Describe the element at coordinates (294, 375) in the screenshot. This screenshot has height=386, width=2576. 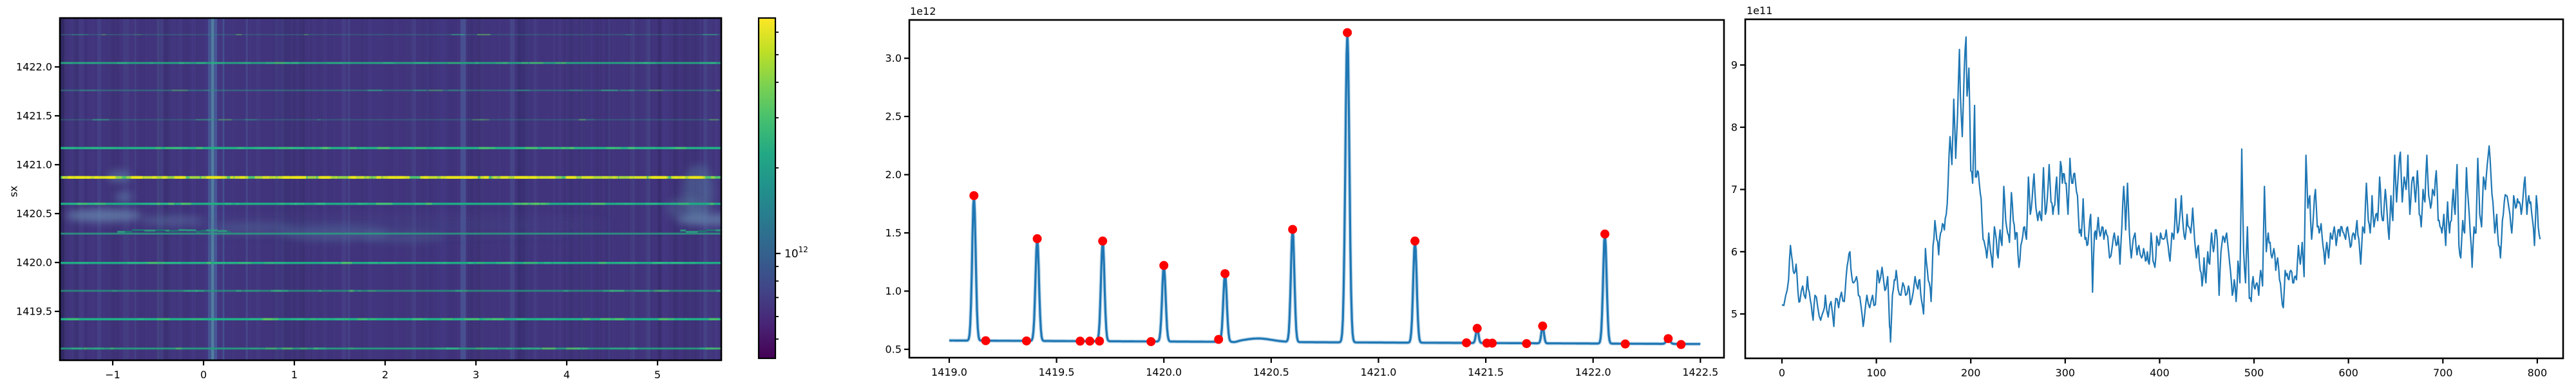
I see `x-tick-label: 1` at that location.